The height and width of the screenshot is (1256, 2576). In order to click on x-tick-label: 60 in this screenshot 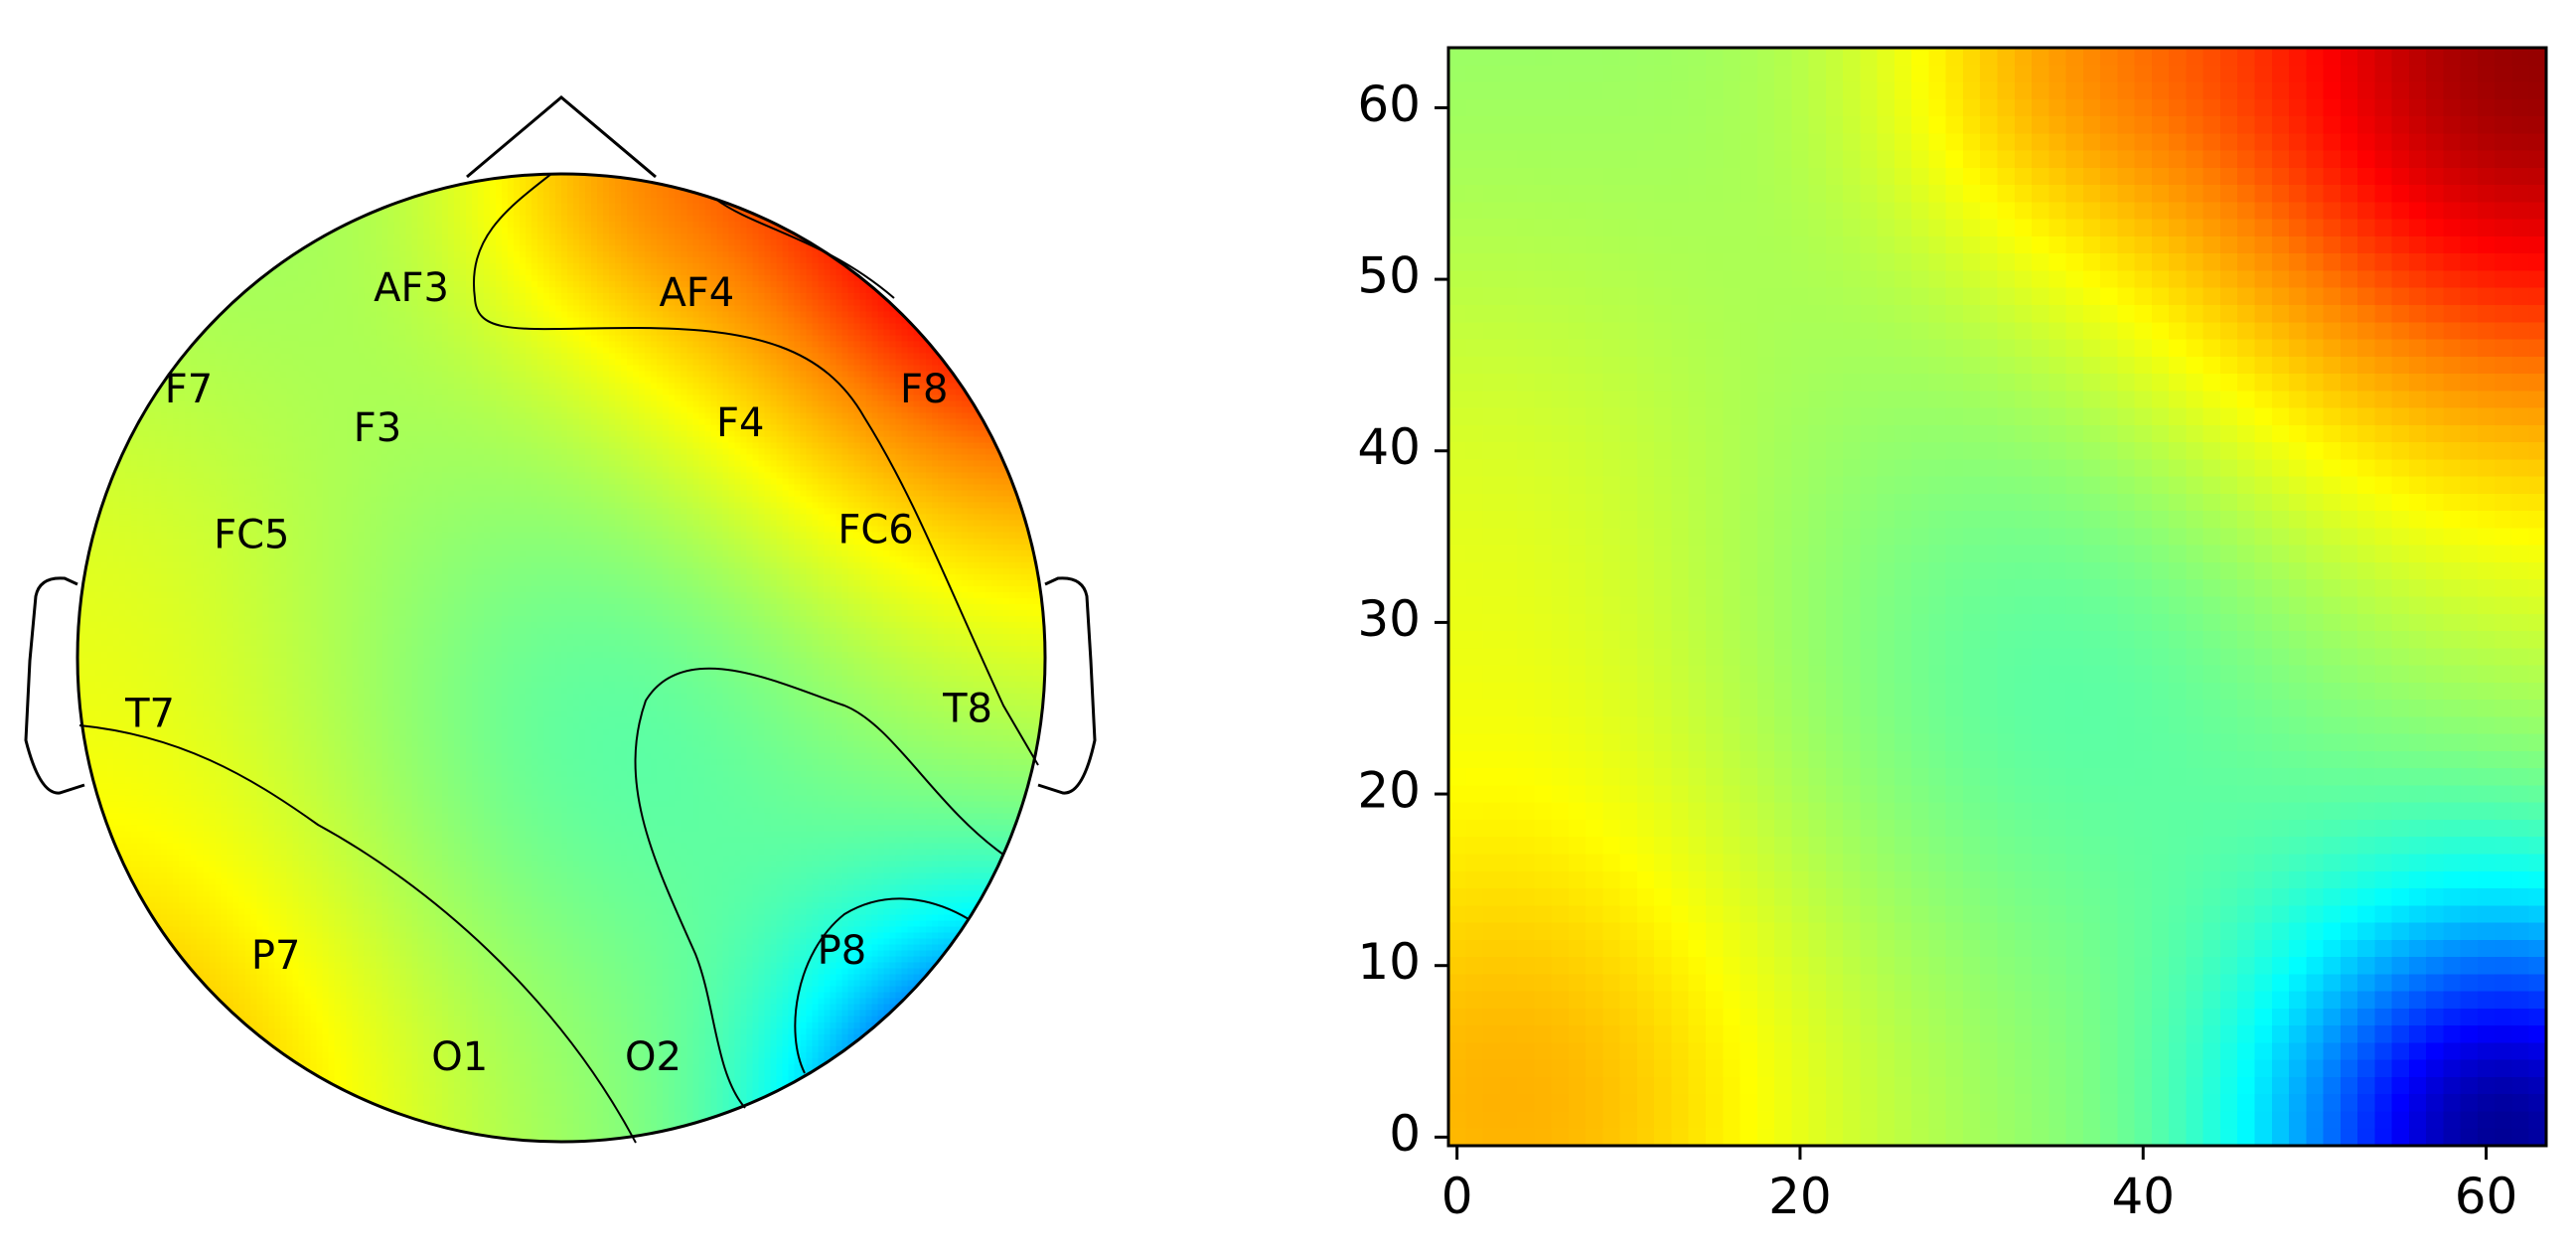, I will do `click(2486, 1196)`.